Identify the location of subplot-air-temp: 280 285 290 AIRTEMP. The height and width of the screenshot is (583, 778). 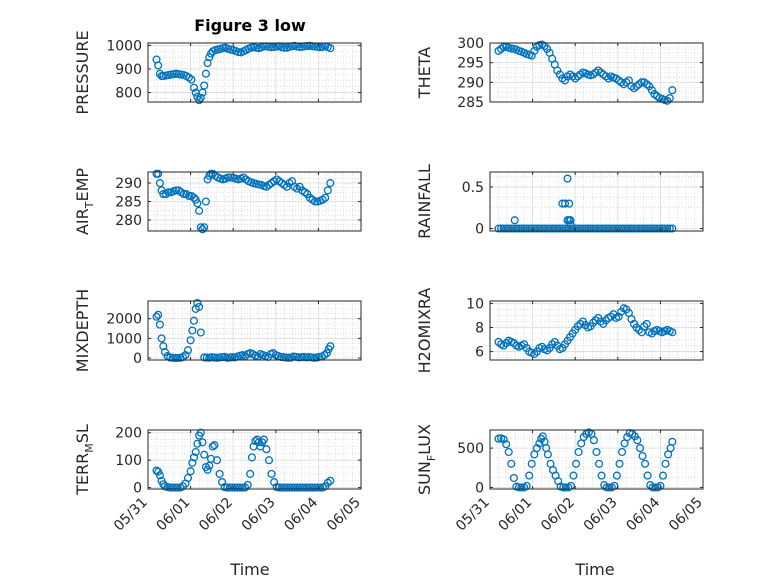
(217, 201).